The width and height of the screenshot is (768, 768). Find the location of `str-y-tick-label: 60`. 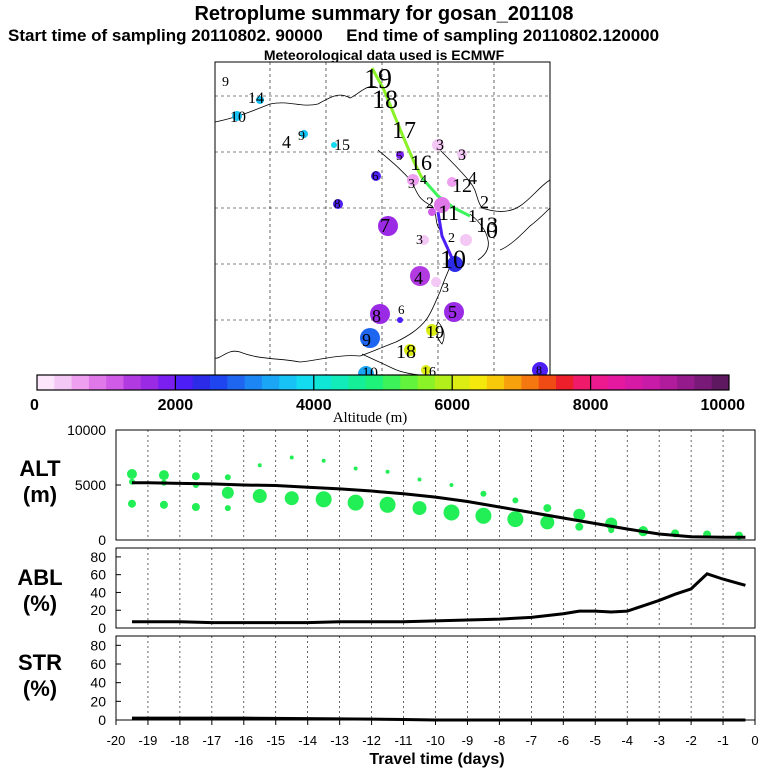

str-y-tick-label: 60 is located at coordinates (98, 664).